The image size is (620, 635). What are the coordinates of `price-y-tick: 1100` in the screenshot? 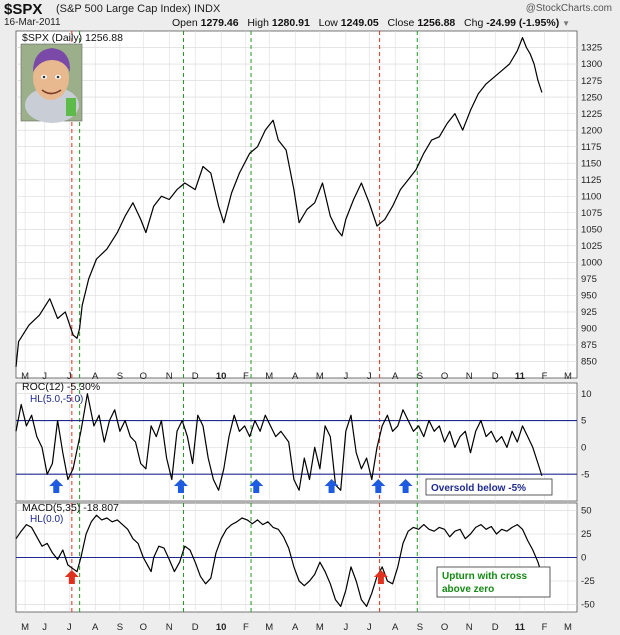 It's located at (591, 196).